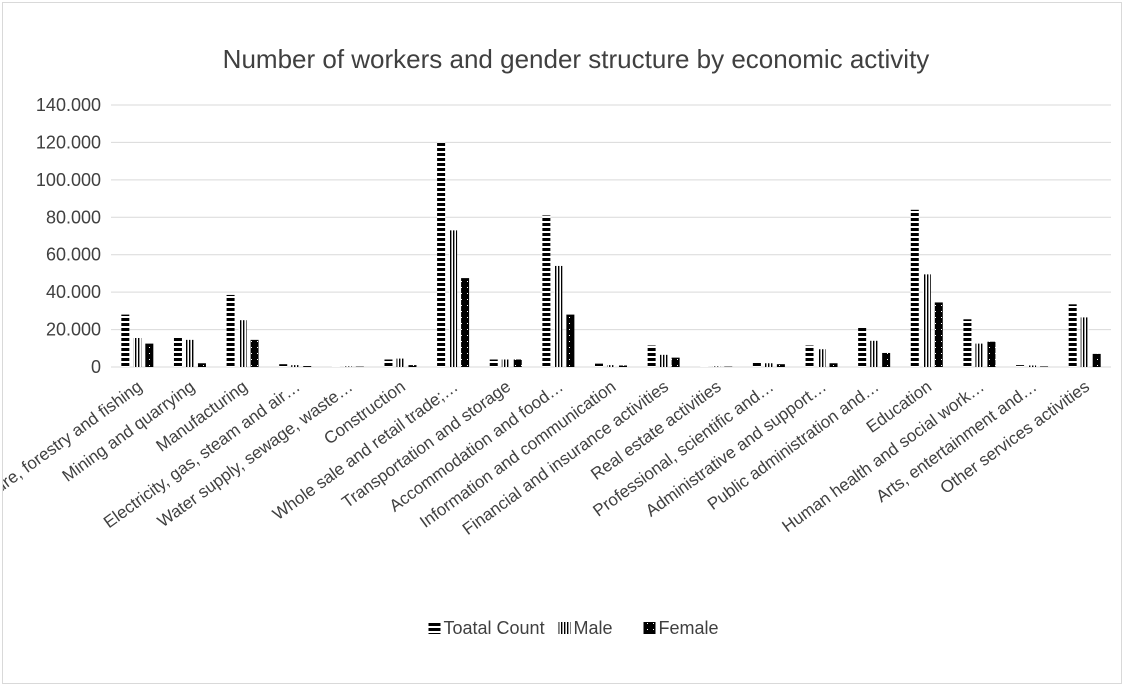  I want to click on y-tick-label: 100.000, so click(68, 180).